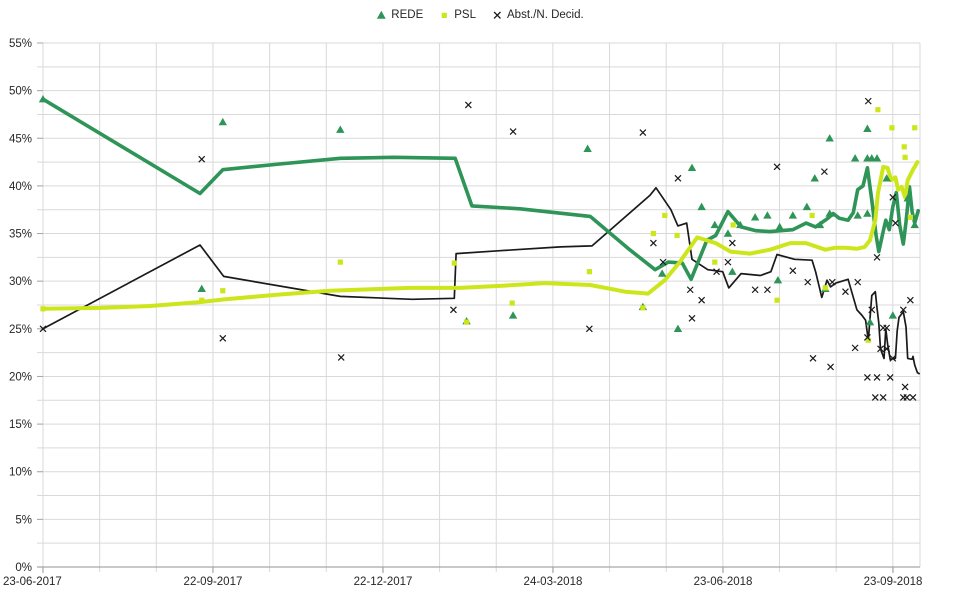  I want to click on y-axis-label: 0%, so click(23, 568).